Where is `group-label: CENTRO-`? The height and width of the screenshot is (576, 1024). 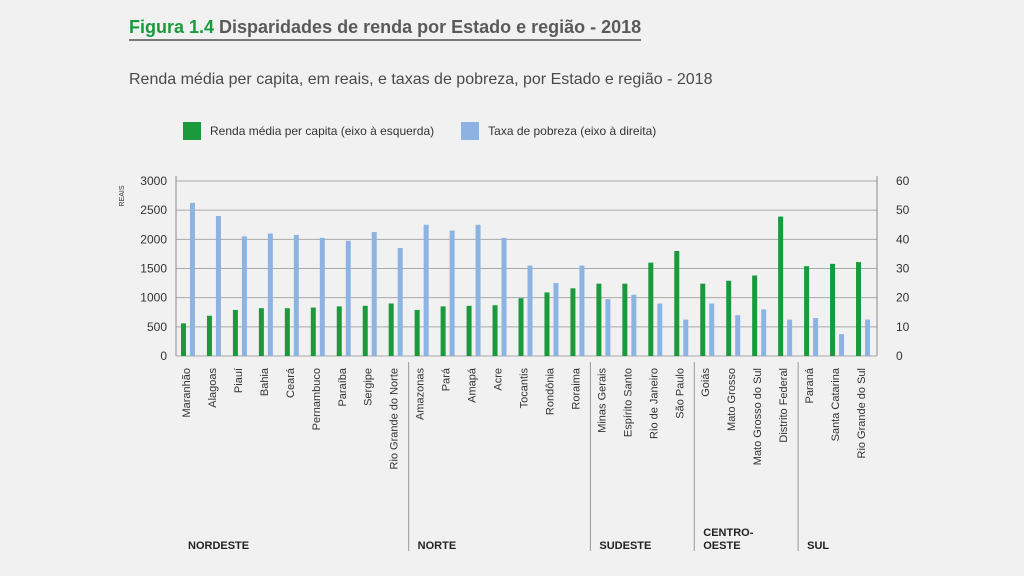 group-label: CENTRO- is located at coordinates (728, 533).